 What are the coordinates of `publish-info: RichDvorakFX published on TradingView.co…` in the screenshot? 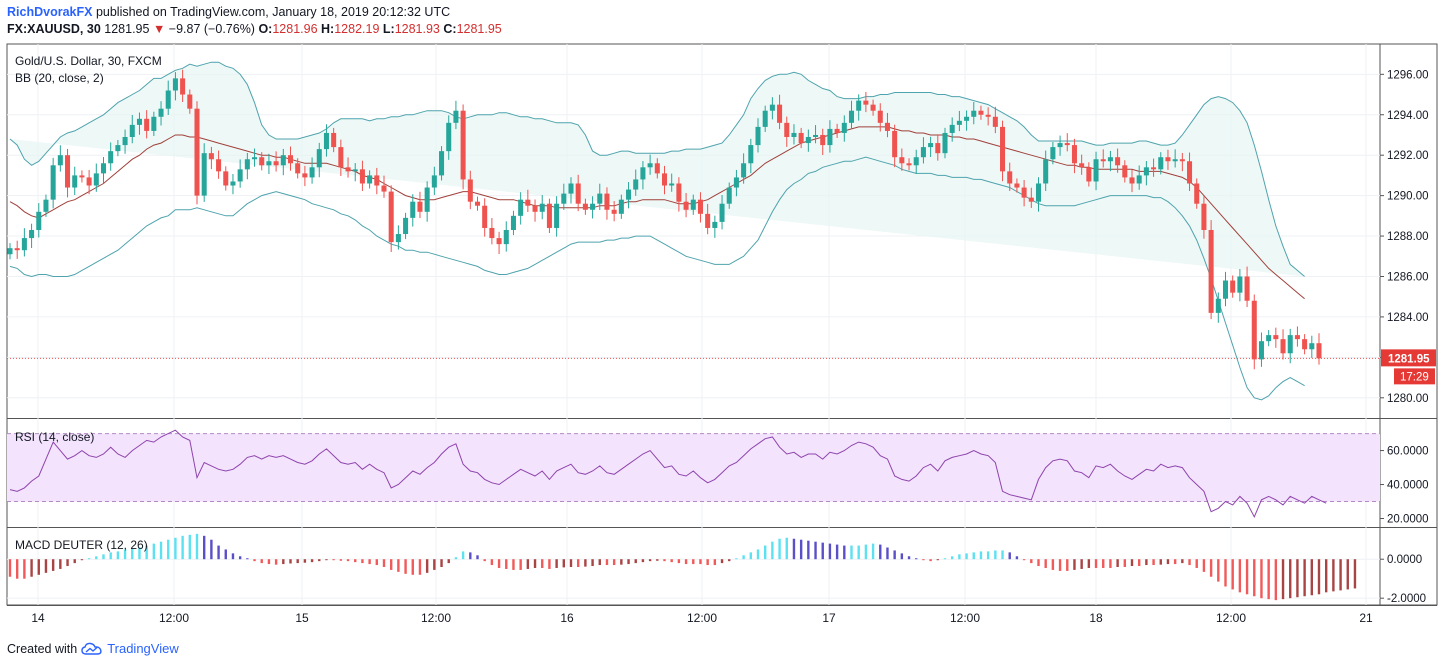 It's located at (228, 12).